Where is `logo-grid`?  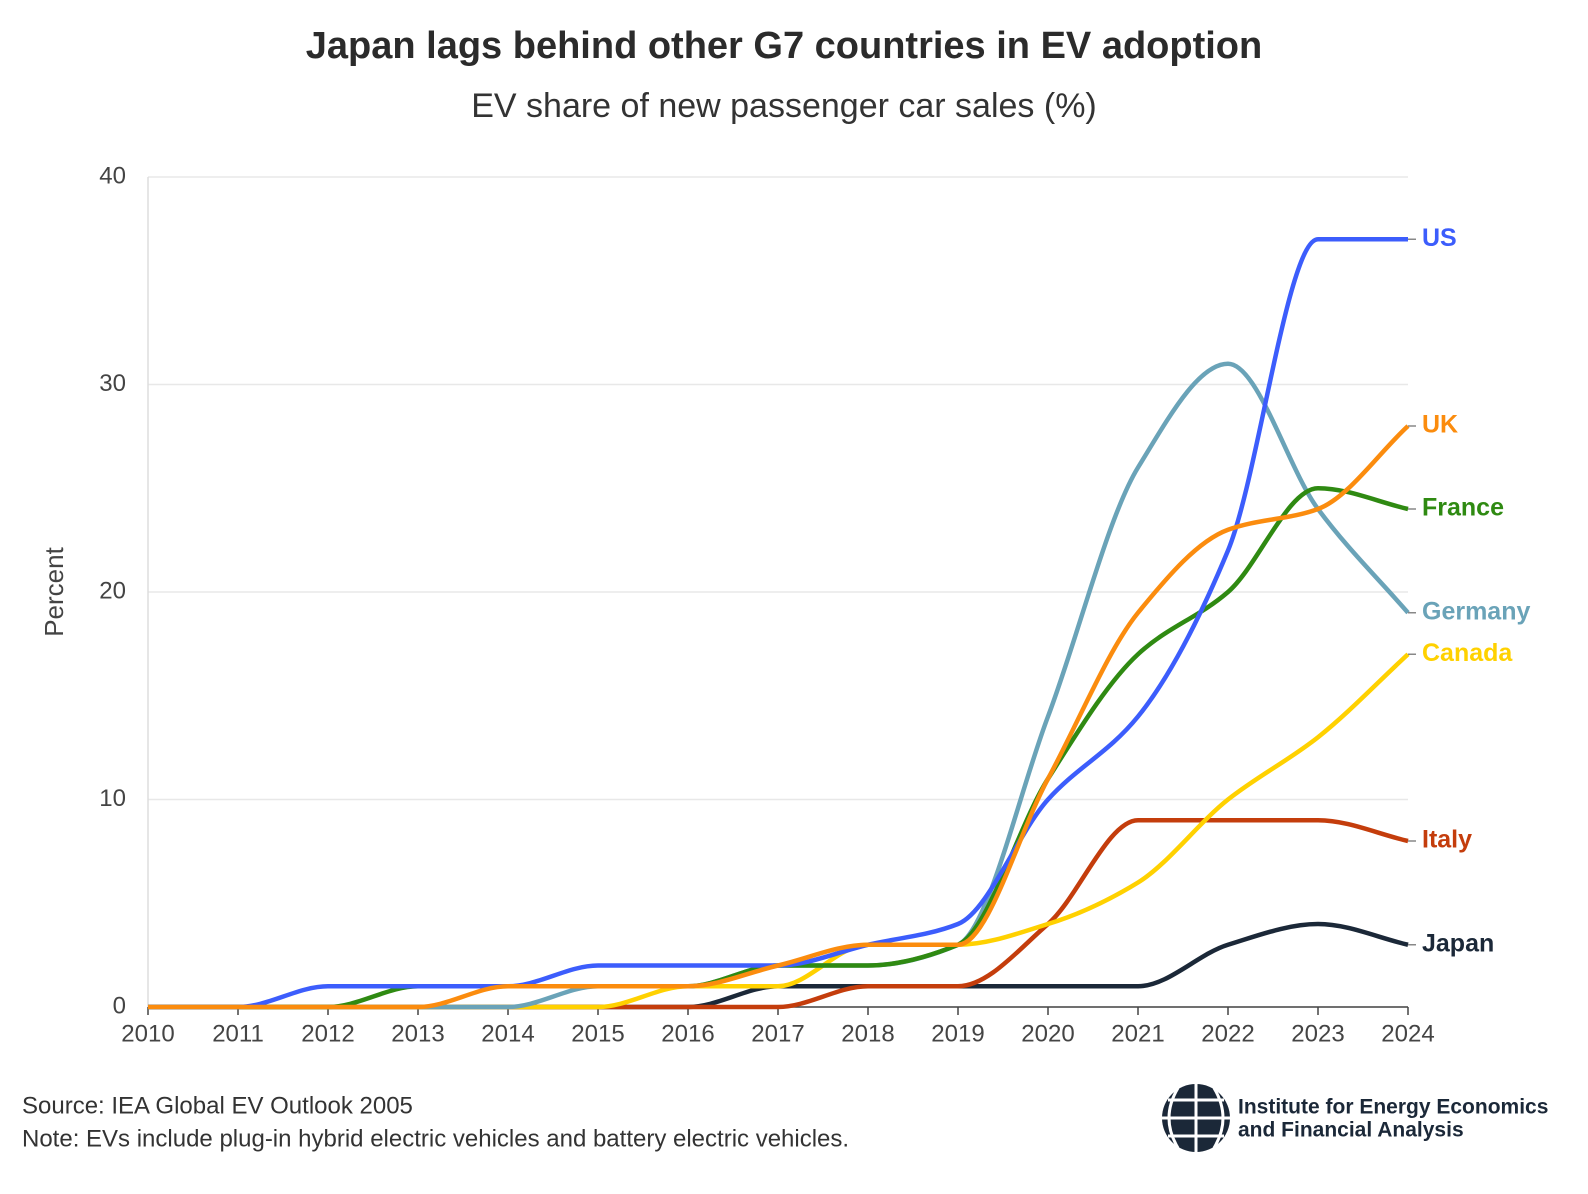 logo-grid is located at coordinates (1196, 1118).